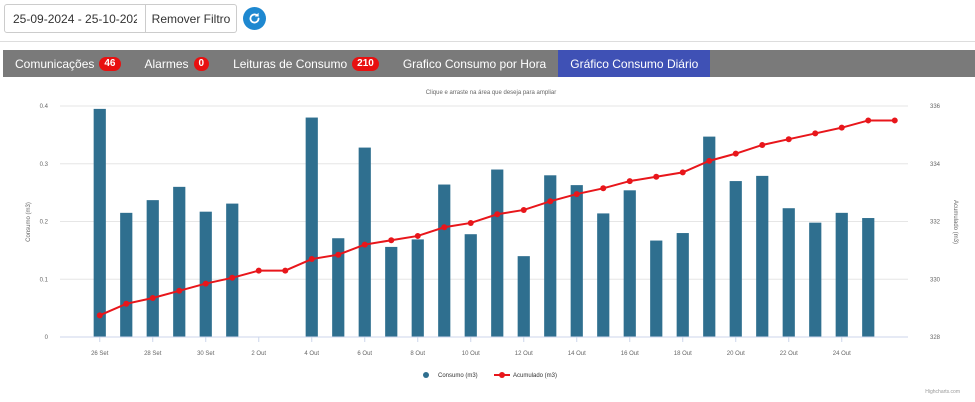 The image size is (975, 402). I want to click on divider, so click(487, 41).